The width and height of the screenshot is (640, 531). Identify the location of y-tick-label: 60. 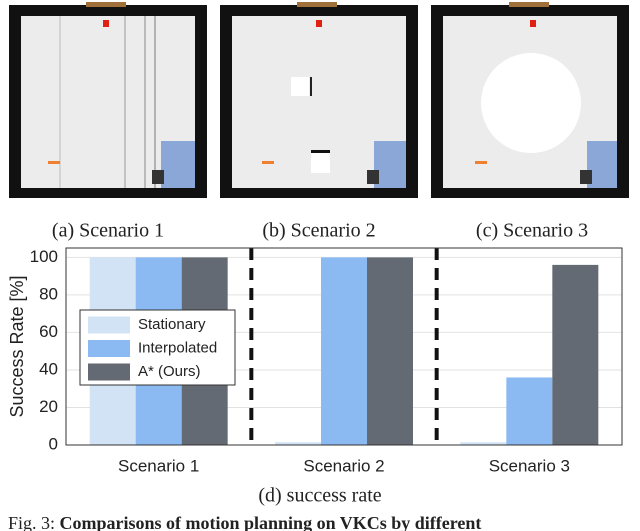
(48, 331).